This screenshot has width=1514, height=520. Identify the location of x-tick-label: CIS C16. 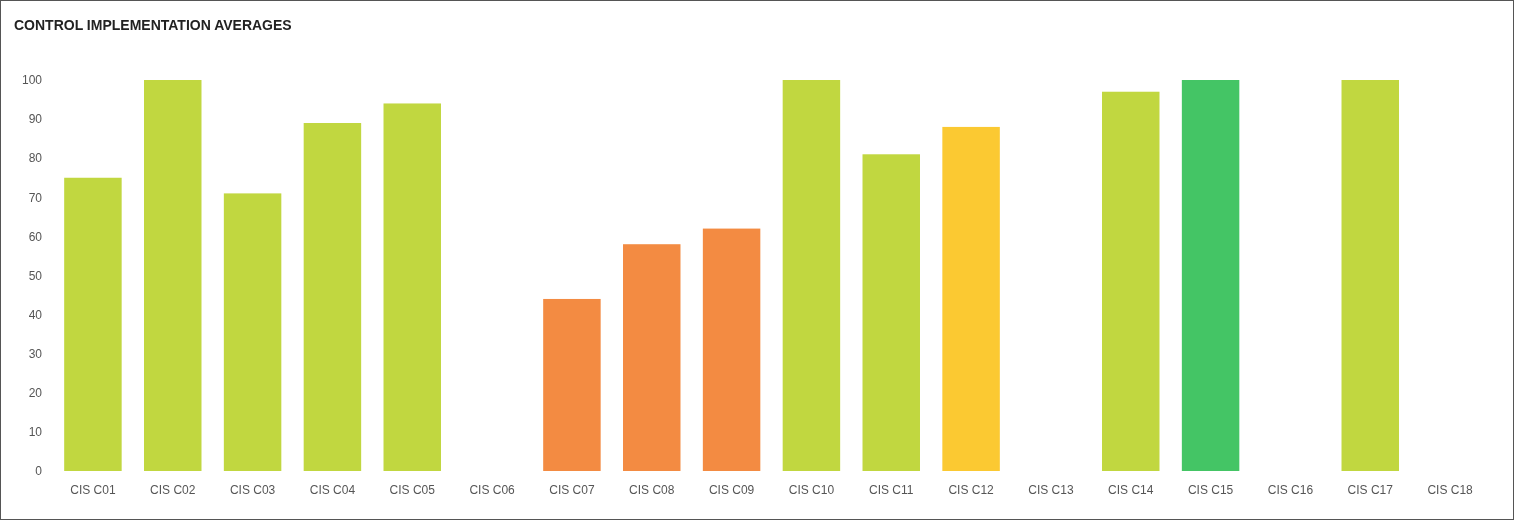
(1290, 490).